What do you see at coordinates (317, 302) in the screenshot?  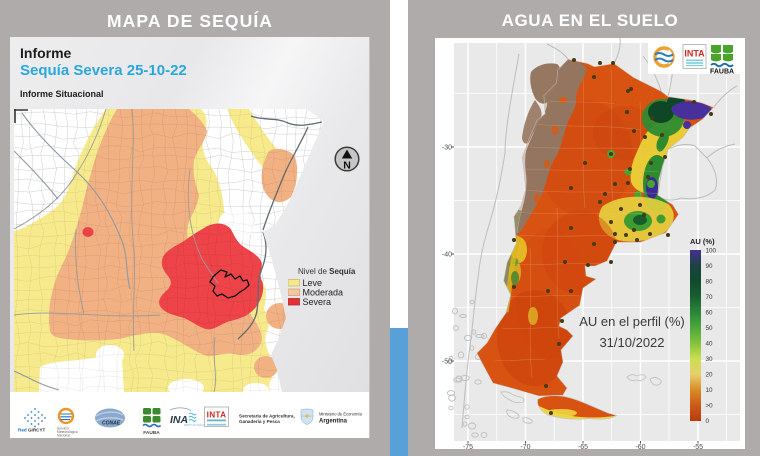 I see `svg-text: Severa` at bounding box center [317, 302].